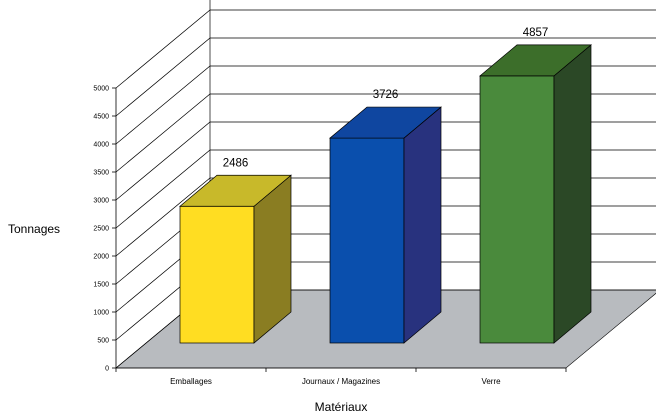 The image size is (656, 414). I want to click on x-category-label: Emballages, so click(191, 381).